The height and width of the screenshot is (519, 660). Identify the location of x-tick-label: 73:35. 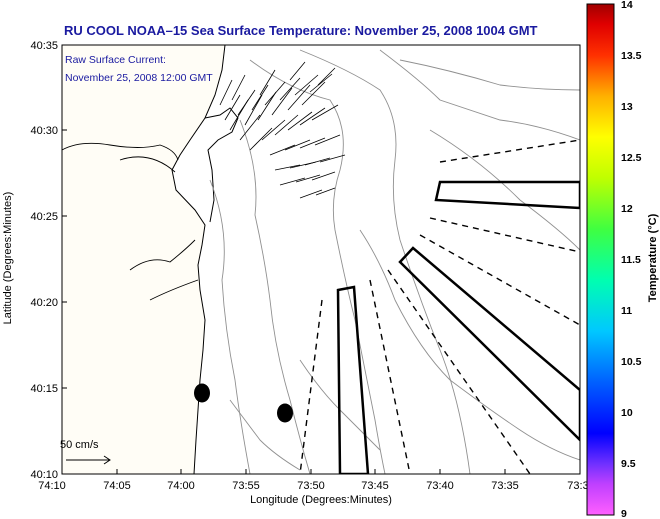
(505, 486).